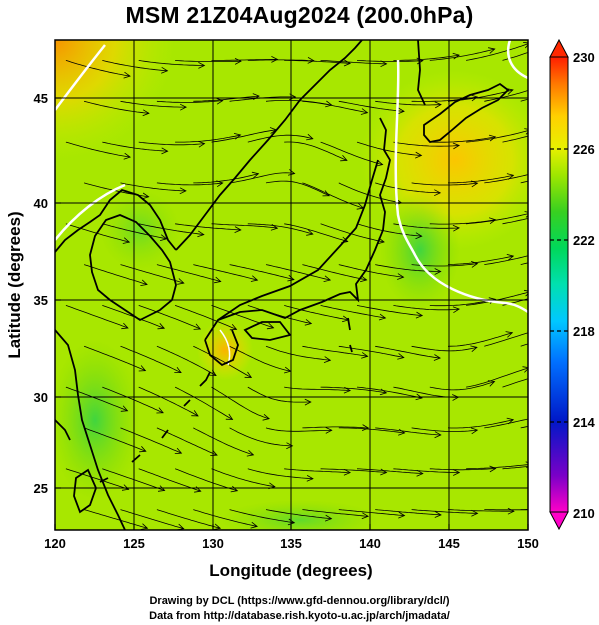 The image size is (599, 625). Describe the element at coordinates (584, 149) in the screenshot. I see `colorbar-label-226: 226` at that location.